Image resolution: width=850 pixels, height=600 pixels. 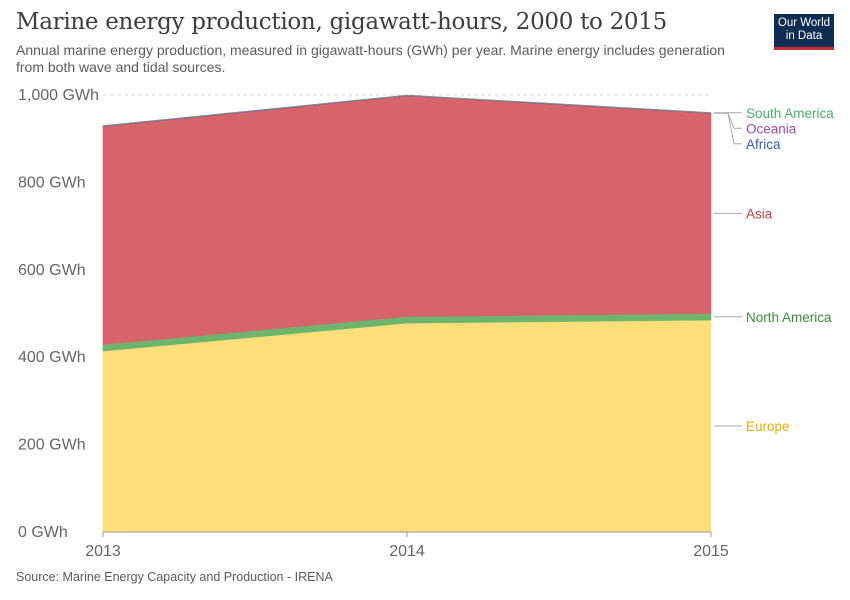 What do you see at coordinates (103, 551) in the screenshot?
I see `x-tick-label: 2013` at bounding box center [103, 551].